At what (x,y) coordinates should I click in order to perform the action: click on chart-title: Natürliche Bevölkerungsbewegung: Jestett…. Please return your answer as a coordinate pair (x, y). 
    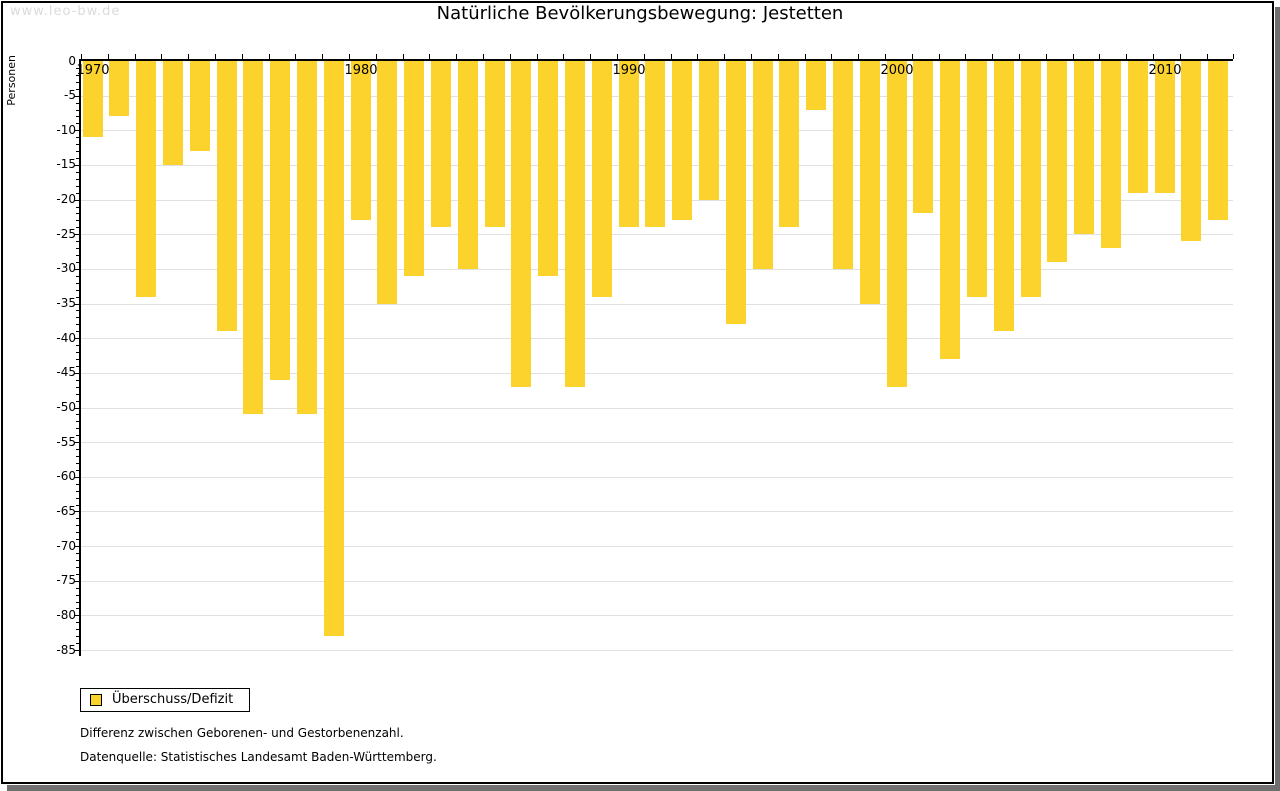
    Looking at the image, I should click on (640, 13).